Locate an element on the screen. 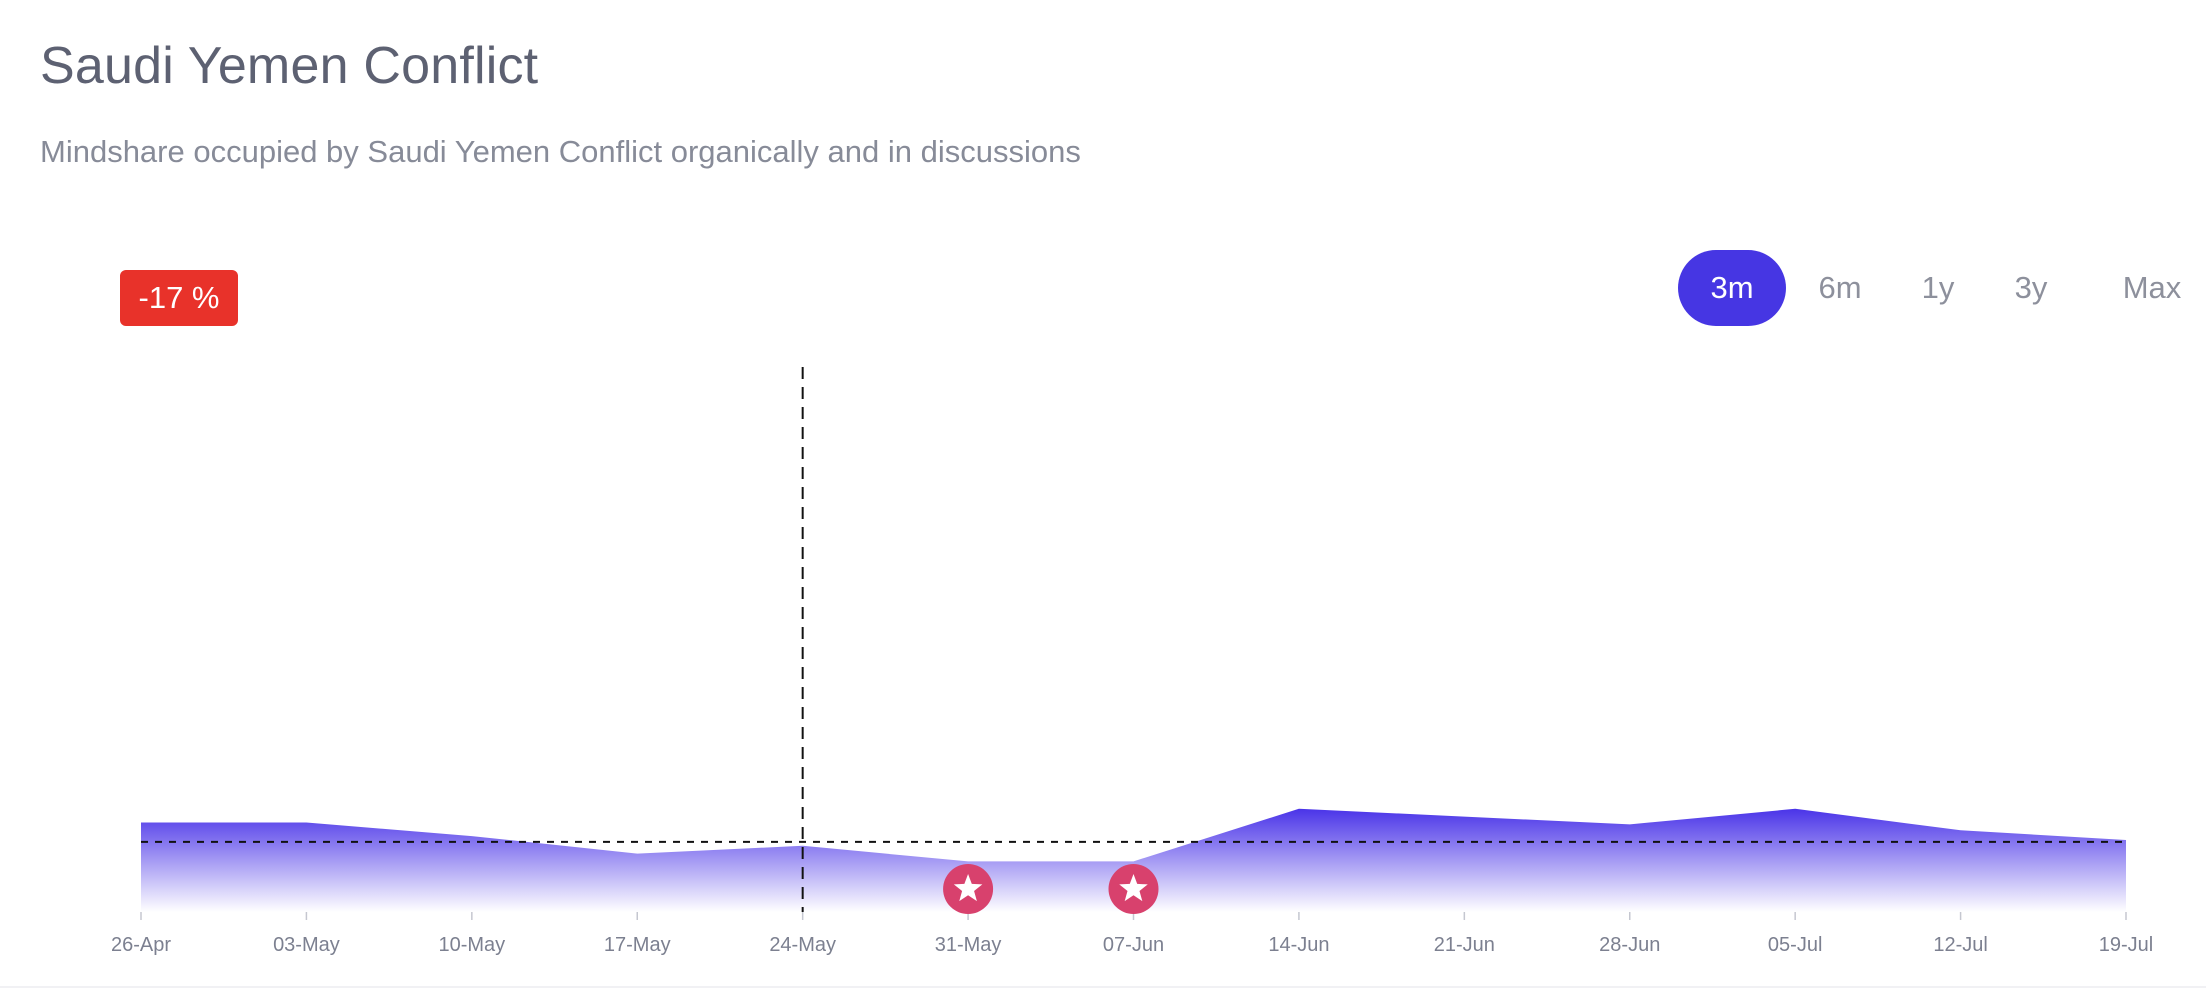 Image resolution: width=2206 pixels, height=990 pixels. x-tick-label: 14-Jun is located at coordinates (1298, 945).